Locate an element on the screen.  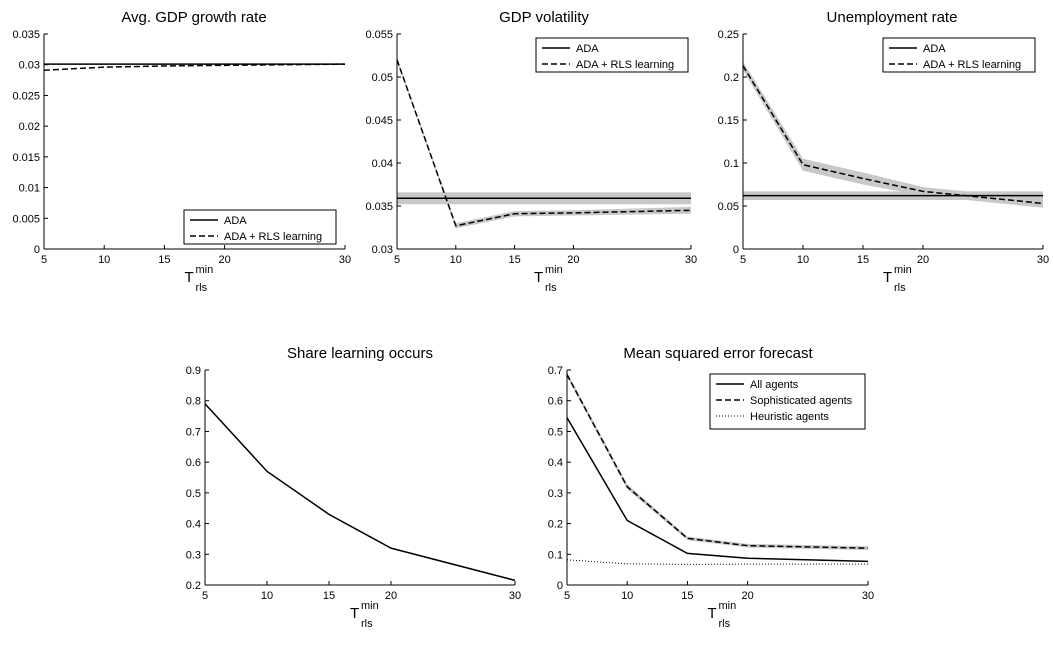
y-tick-label: 0.5 is located at coordinates (193, 494).